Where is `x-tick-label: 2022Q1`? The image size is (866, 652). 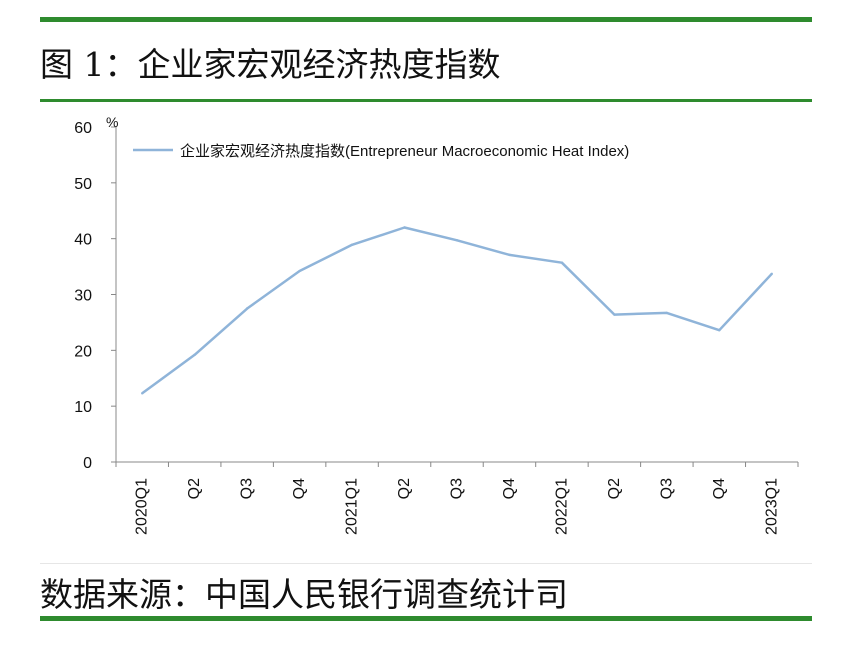
x-tick-label: 2022Q1 is located at coordinates (561, 506).